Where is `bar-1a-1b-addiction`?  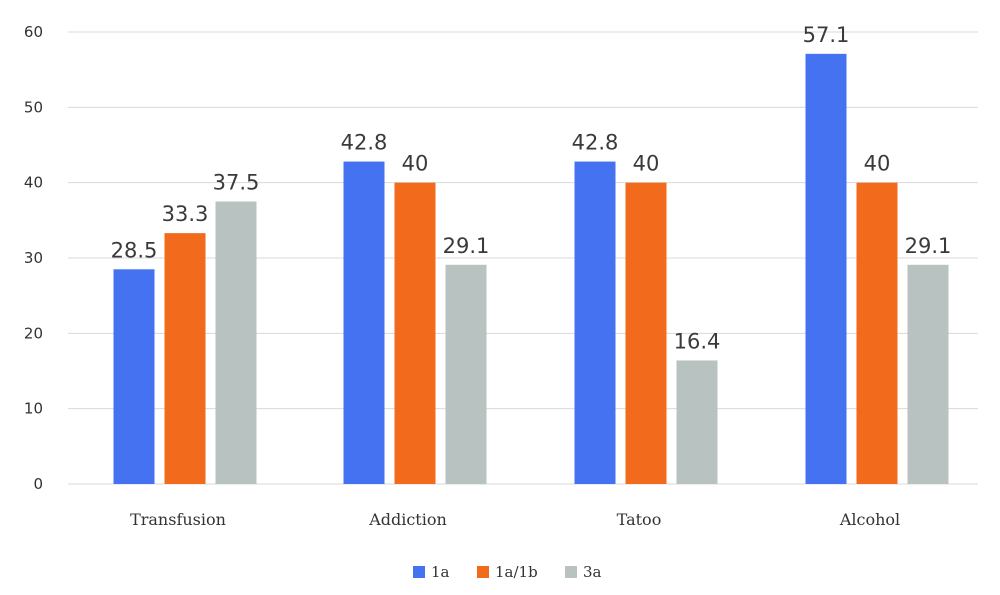 bar-1a-1b-addiction is located at coordinates (415, 333).